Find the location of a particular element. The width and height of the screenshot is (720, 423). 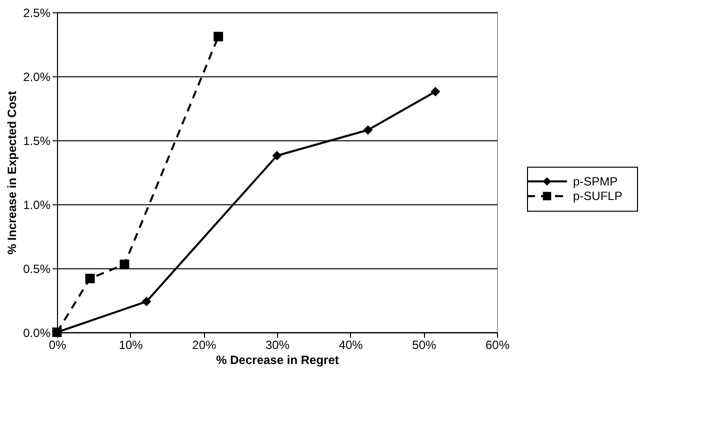

y-tick-label: 1.0% is located at coordinates (37, 205).